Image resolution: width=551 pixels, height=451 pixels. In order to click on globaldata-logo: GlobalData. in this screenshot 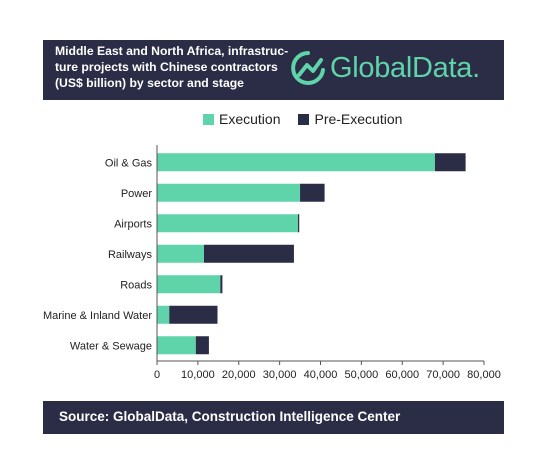, I will do `click(393, 70)`.